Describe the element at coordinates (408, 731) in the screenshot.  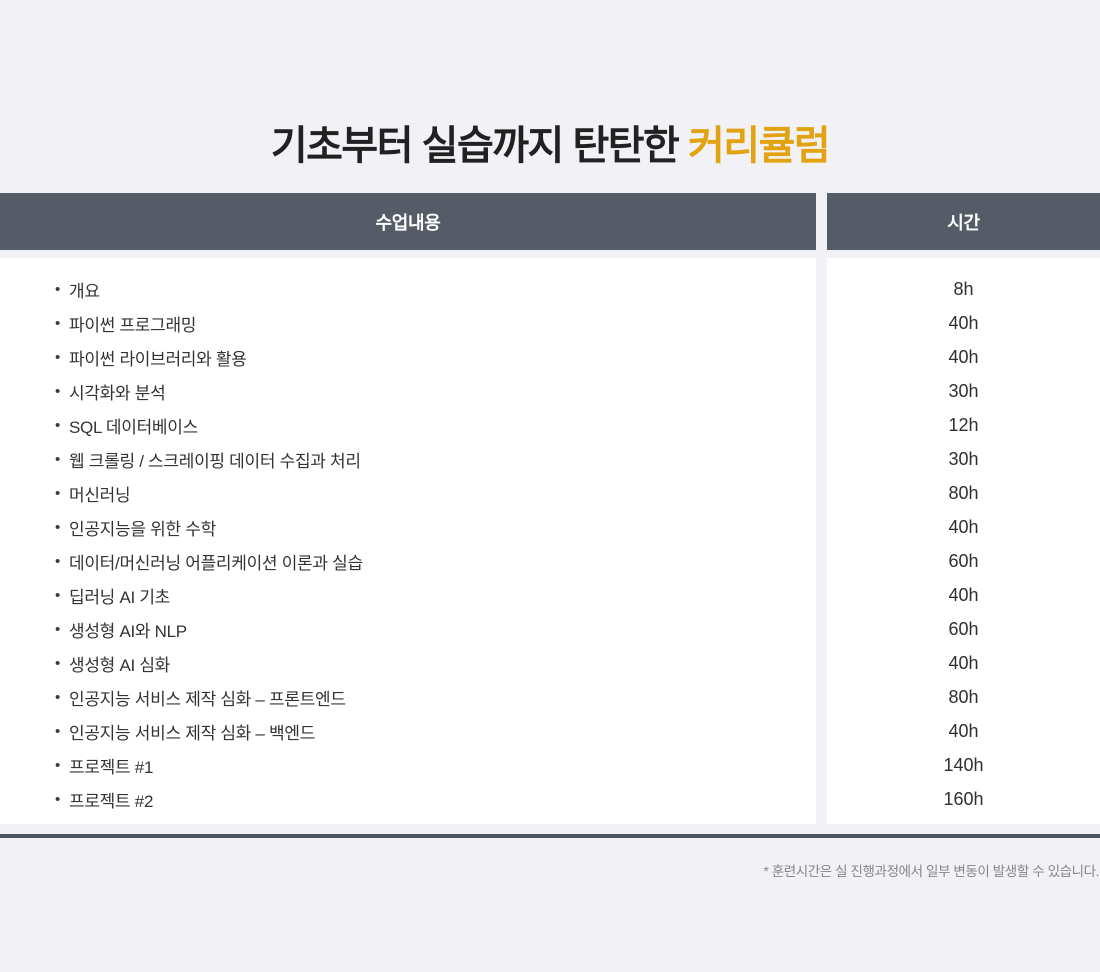
I see `table-row: • 인공지능 서비스 제작 심화 – 백엔드` at that location.